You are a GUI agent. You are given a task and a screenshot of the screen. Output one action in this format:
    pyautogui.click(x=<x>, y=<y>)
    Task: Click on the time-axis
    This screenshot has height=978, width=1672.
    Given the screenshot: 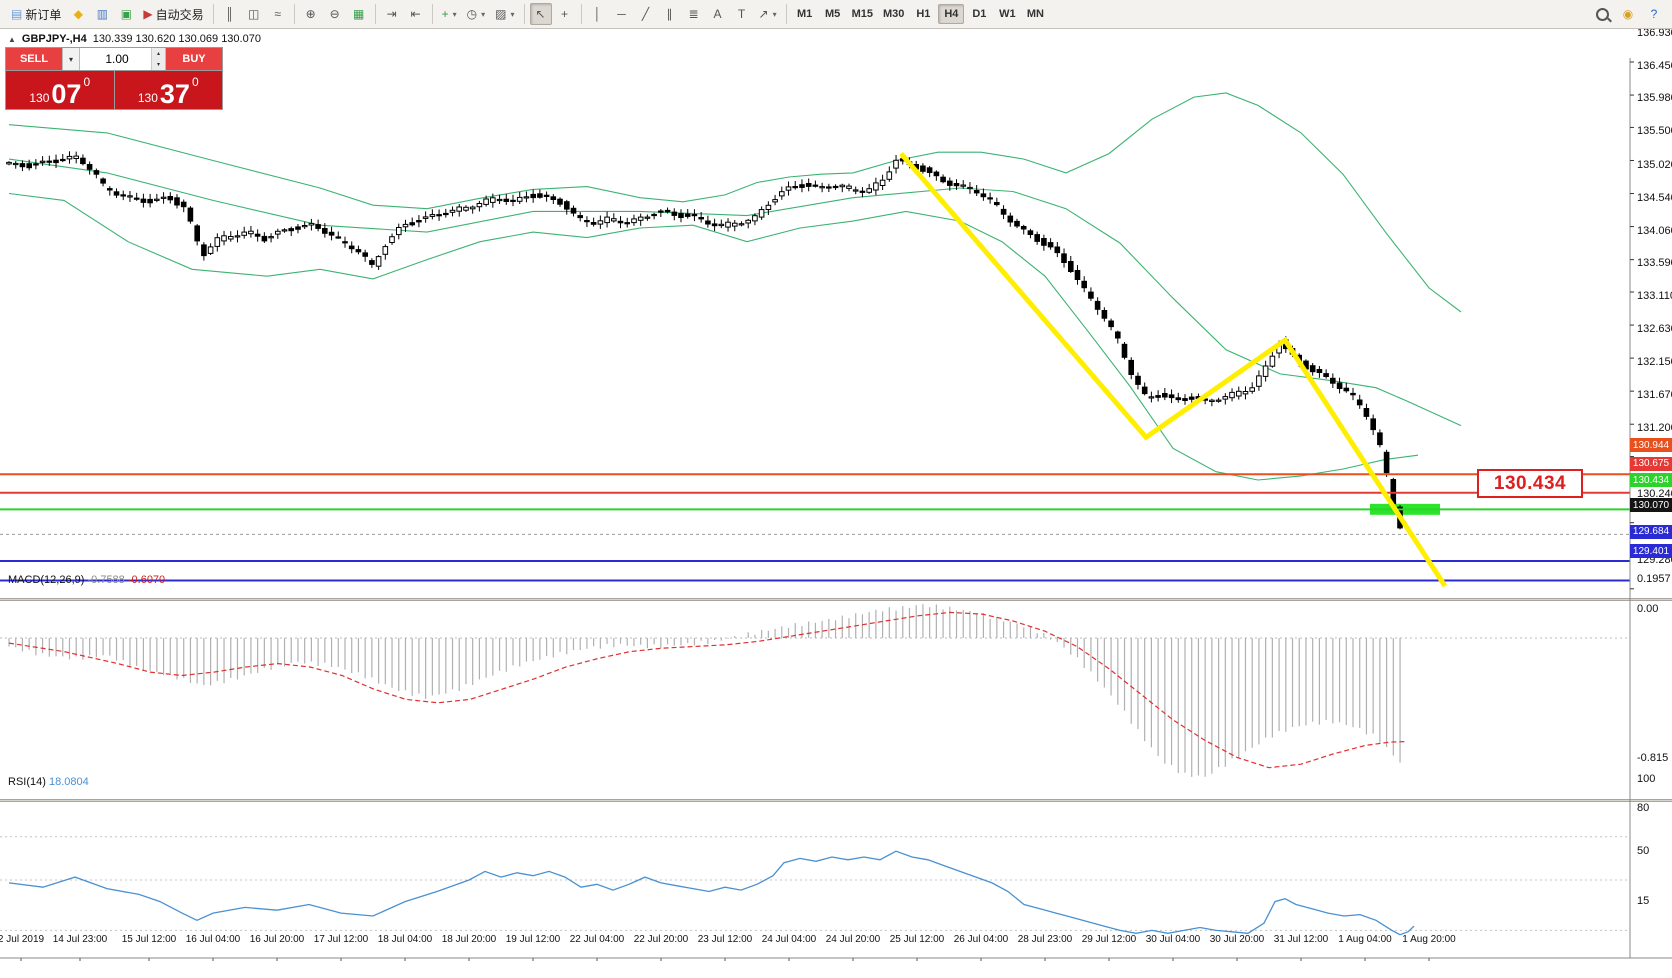 What is the action you would take?
    pyautogui.click(x=836, y=939)
    